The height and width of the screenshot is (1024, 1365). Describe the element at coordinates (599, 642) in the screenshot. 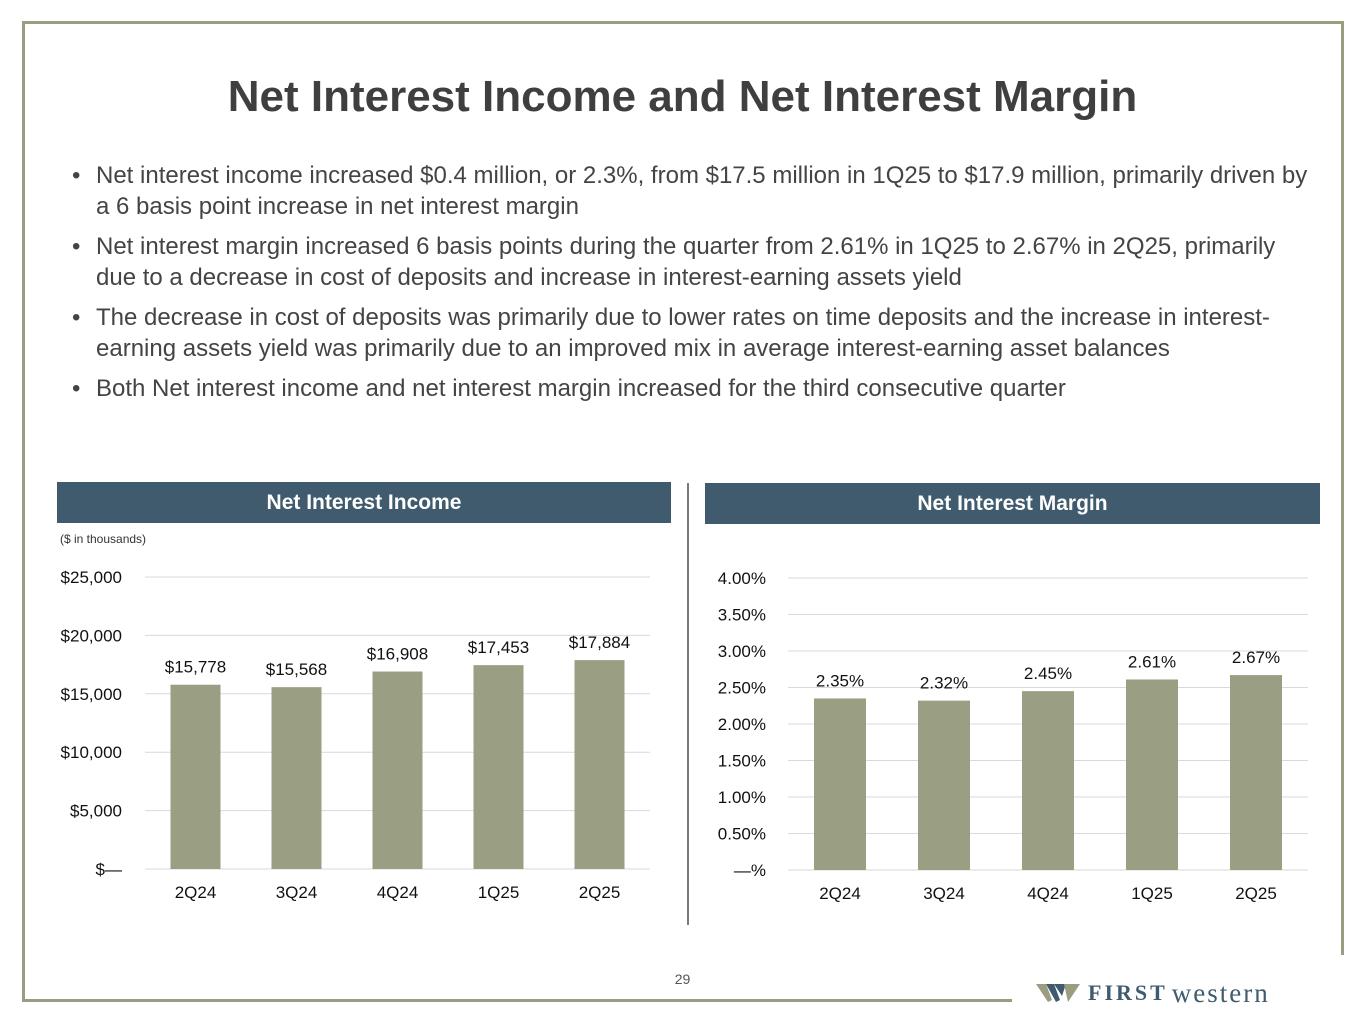

I see `nii-data-label: $17,884` at that location.